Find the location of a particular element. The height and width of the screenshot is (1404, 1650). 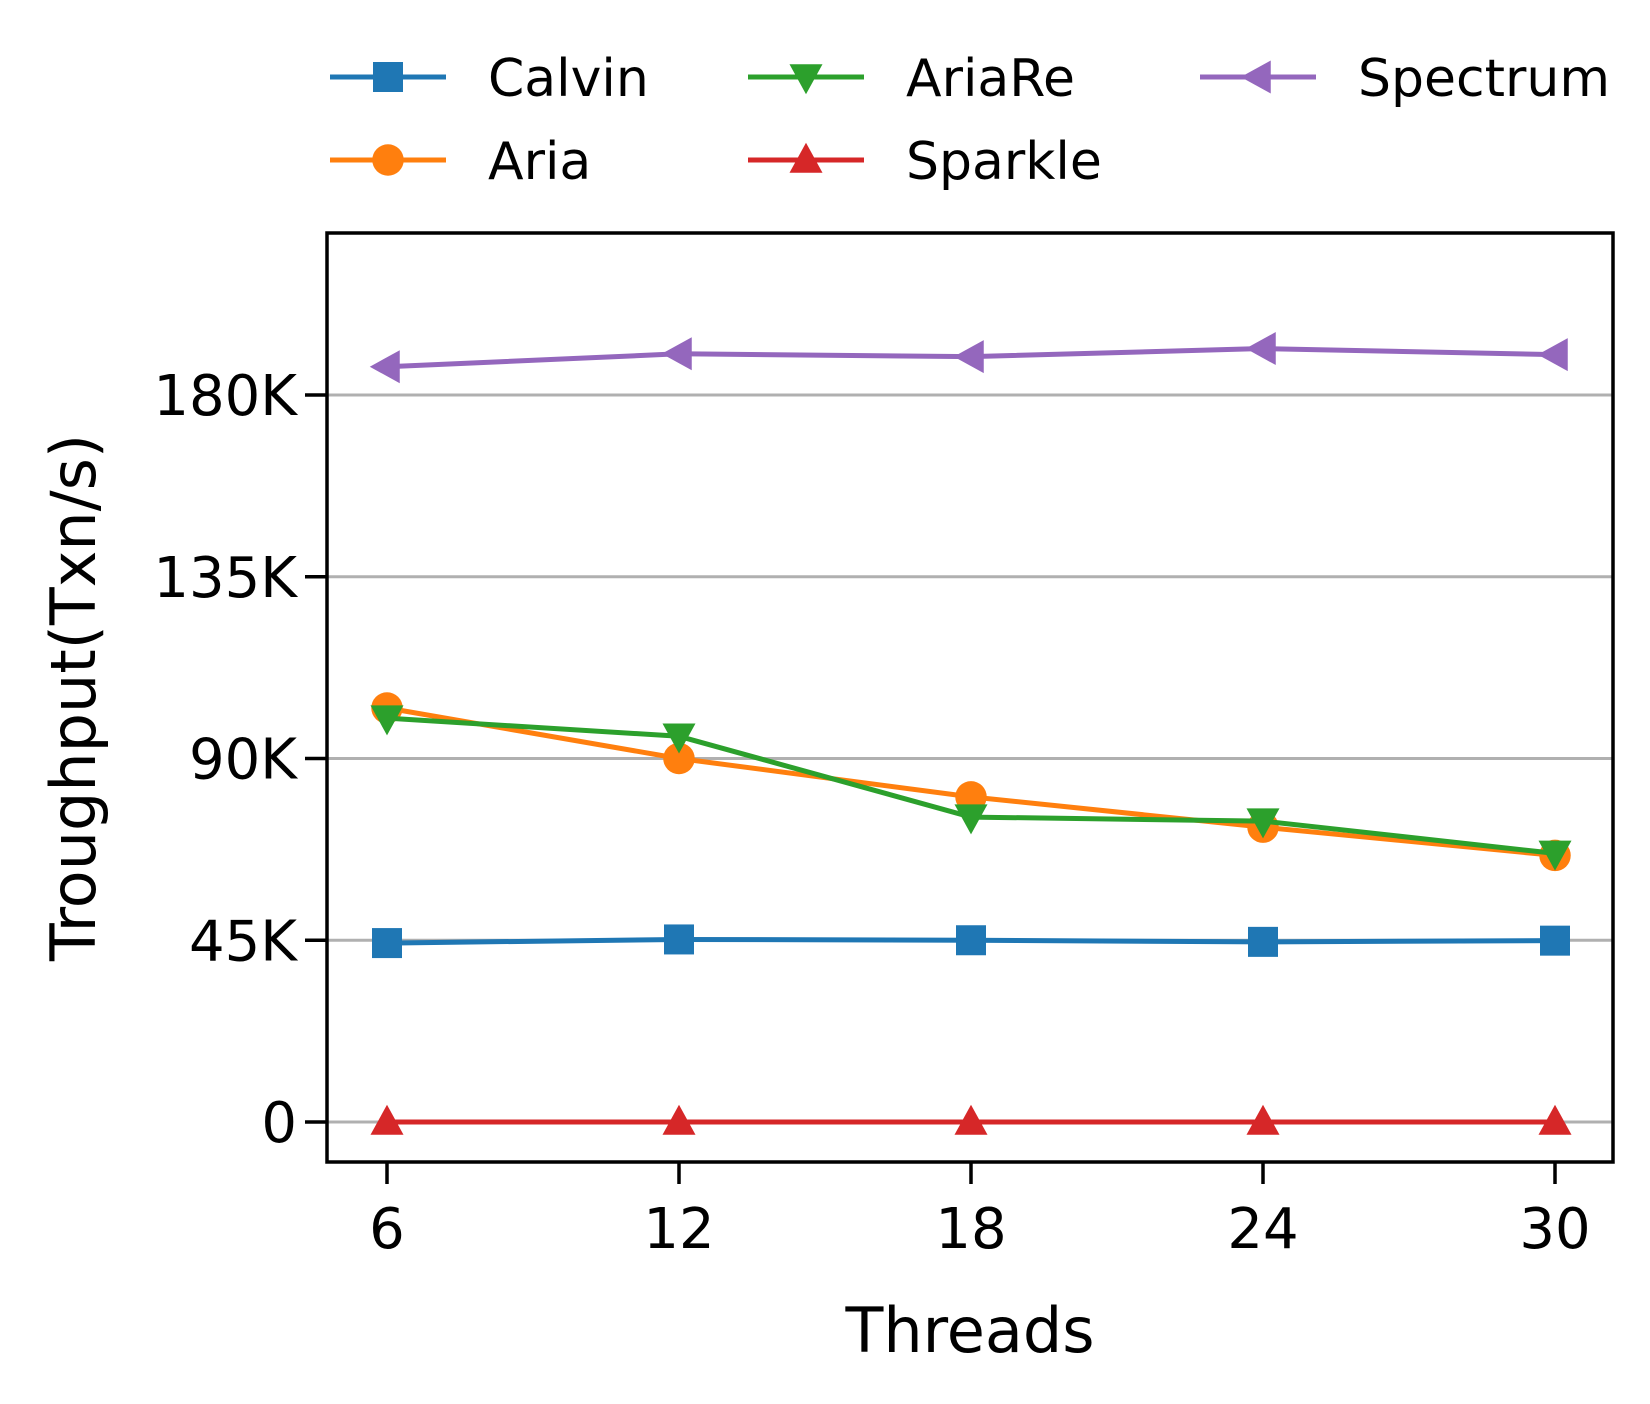

legend-item-ariare: AriaRe is located at coordinates (911, 79).